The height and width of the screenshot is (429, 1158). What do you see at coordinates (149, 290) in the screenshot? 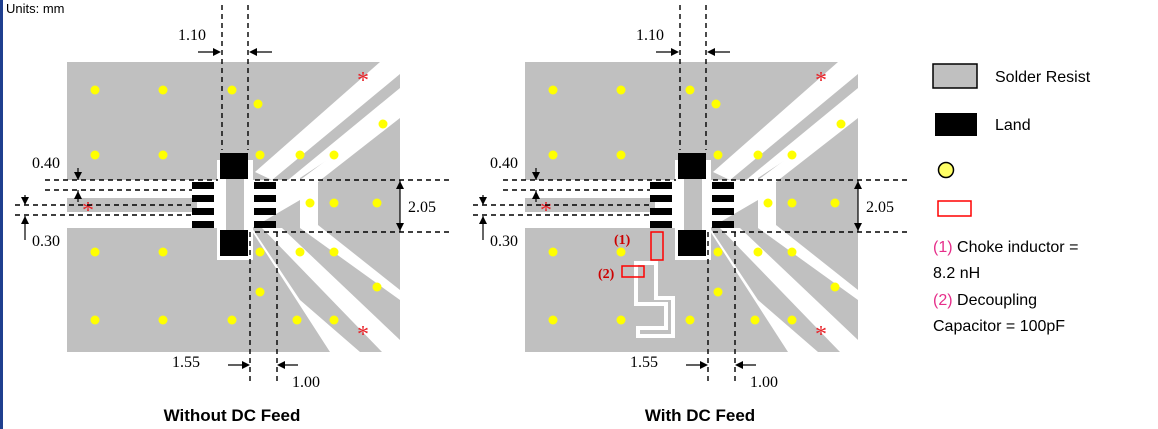
I see `resist-lower-left` at bounding box center [149, 290].